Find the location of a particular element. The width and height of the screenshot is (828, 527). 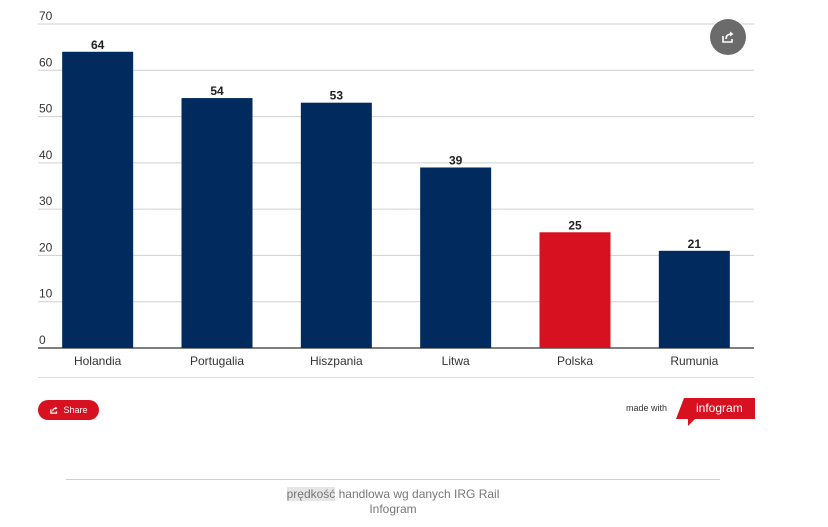

bar-polska is located at coordinates (575, 290).